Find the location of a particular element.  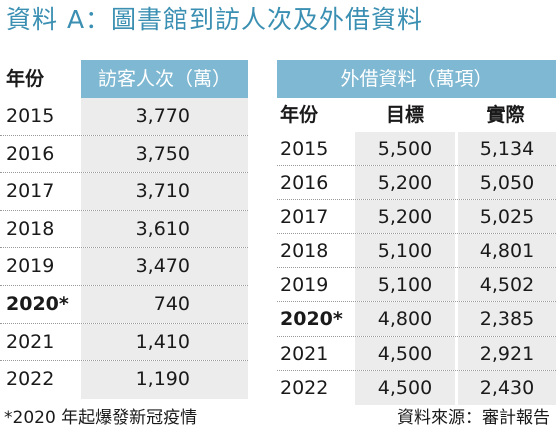

visits-value-cell: 3,770 is located at coordinates (164, 116).